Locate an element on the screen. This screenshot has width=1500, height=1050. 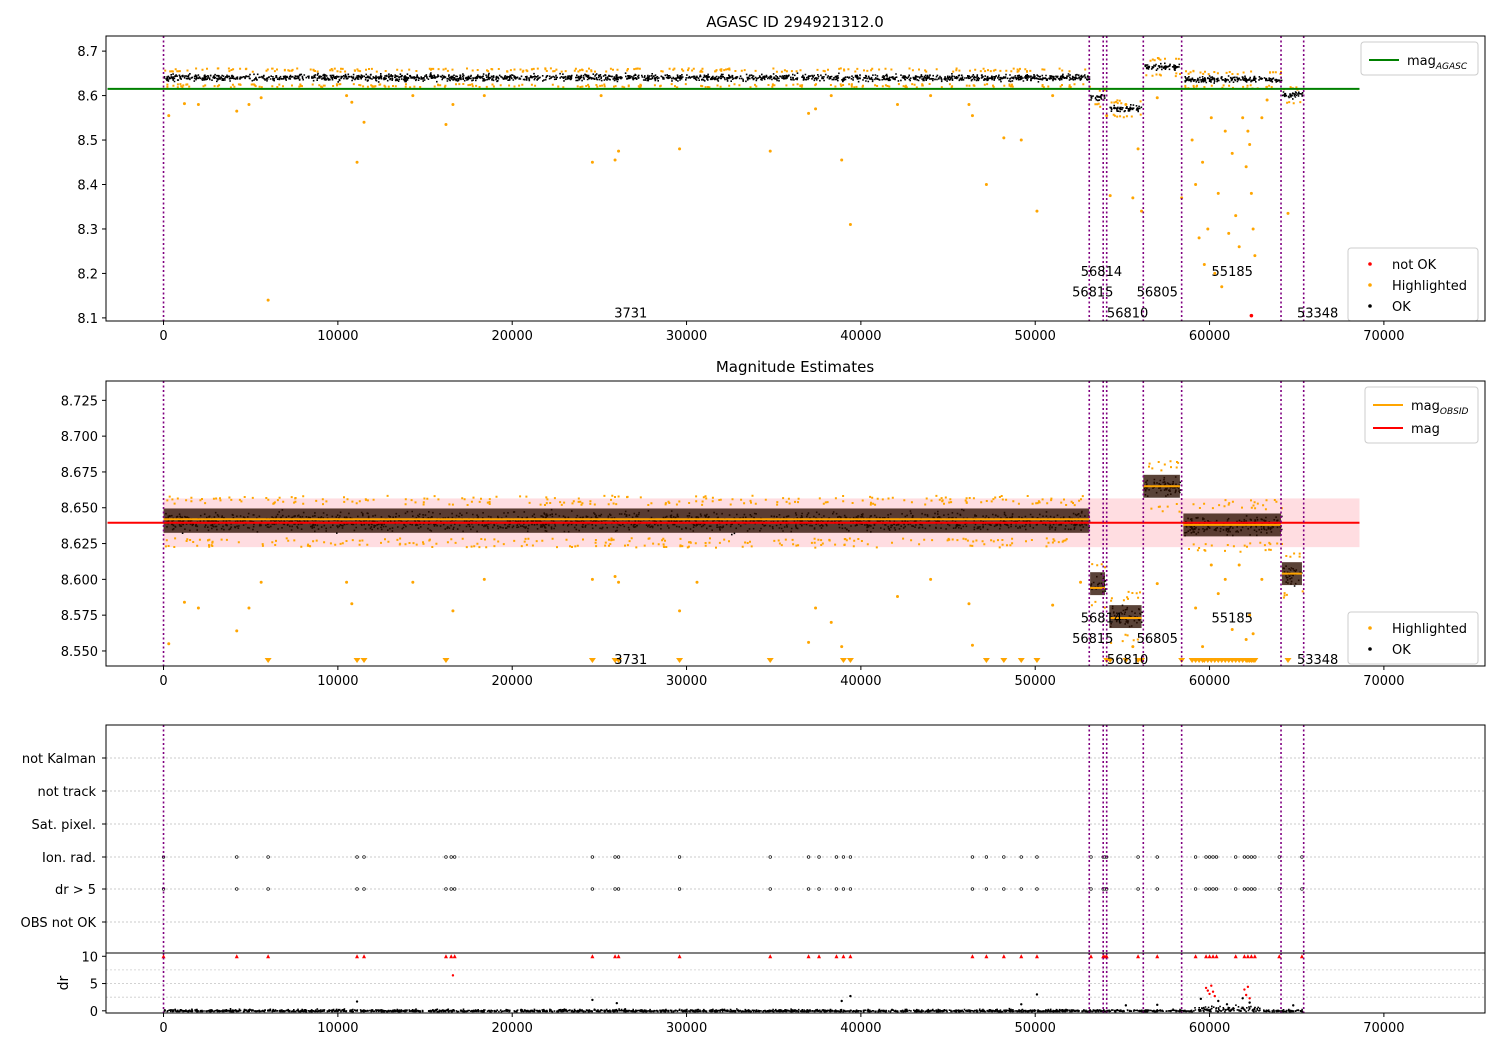
legend-label: Highlighted is located at coordinates (1429, 629).